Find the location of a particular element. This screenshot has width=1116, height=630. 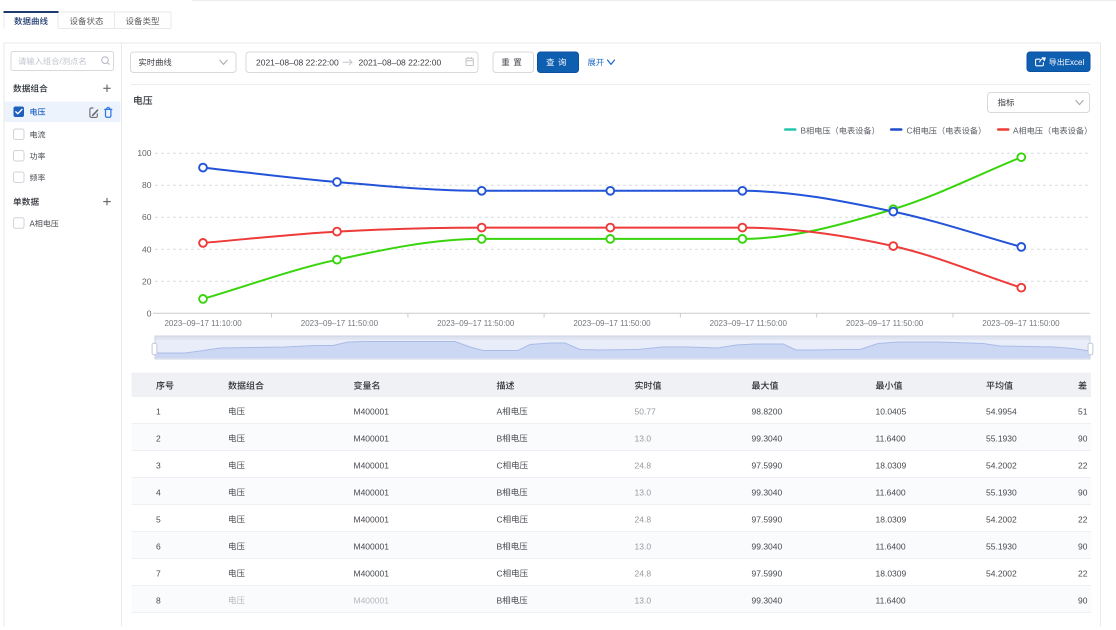

svg-text: 51 is located at coordinates (1083, 411).